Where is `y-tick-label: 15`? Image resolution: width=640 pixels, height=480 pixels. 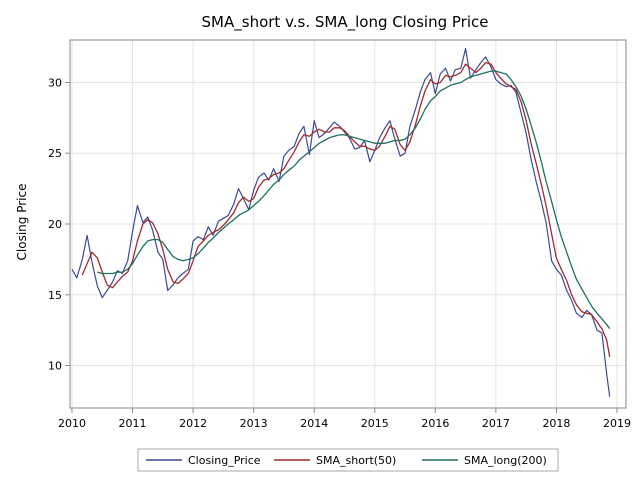
y-tick-label: 15 is located at coordinates (55, 295).